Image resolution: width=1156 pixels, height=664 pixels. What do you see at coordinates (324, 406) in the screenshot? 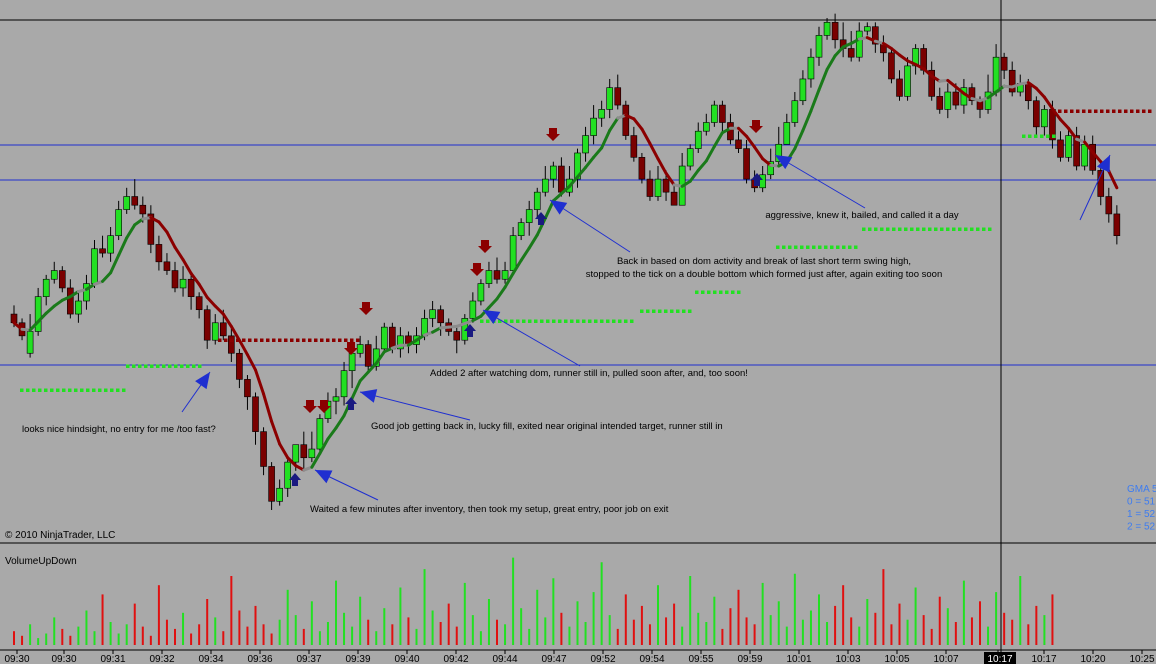
I see `down-arrow-icon` at bounding box center [324, 406].